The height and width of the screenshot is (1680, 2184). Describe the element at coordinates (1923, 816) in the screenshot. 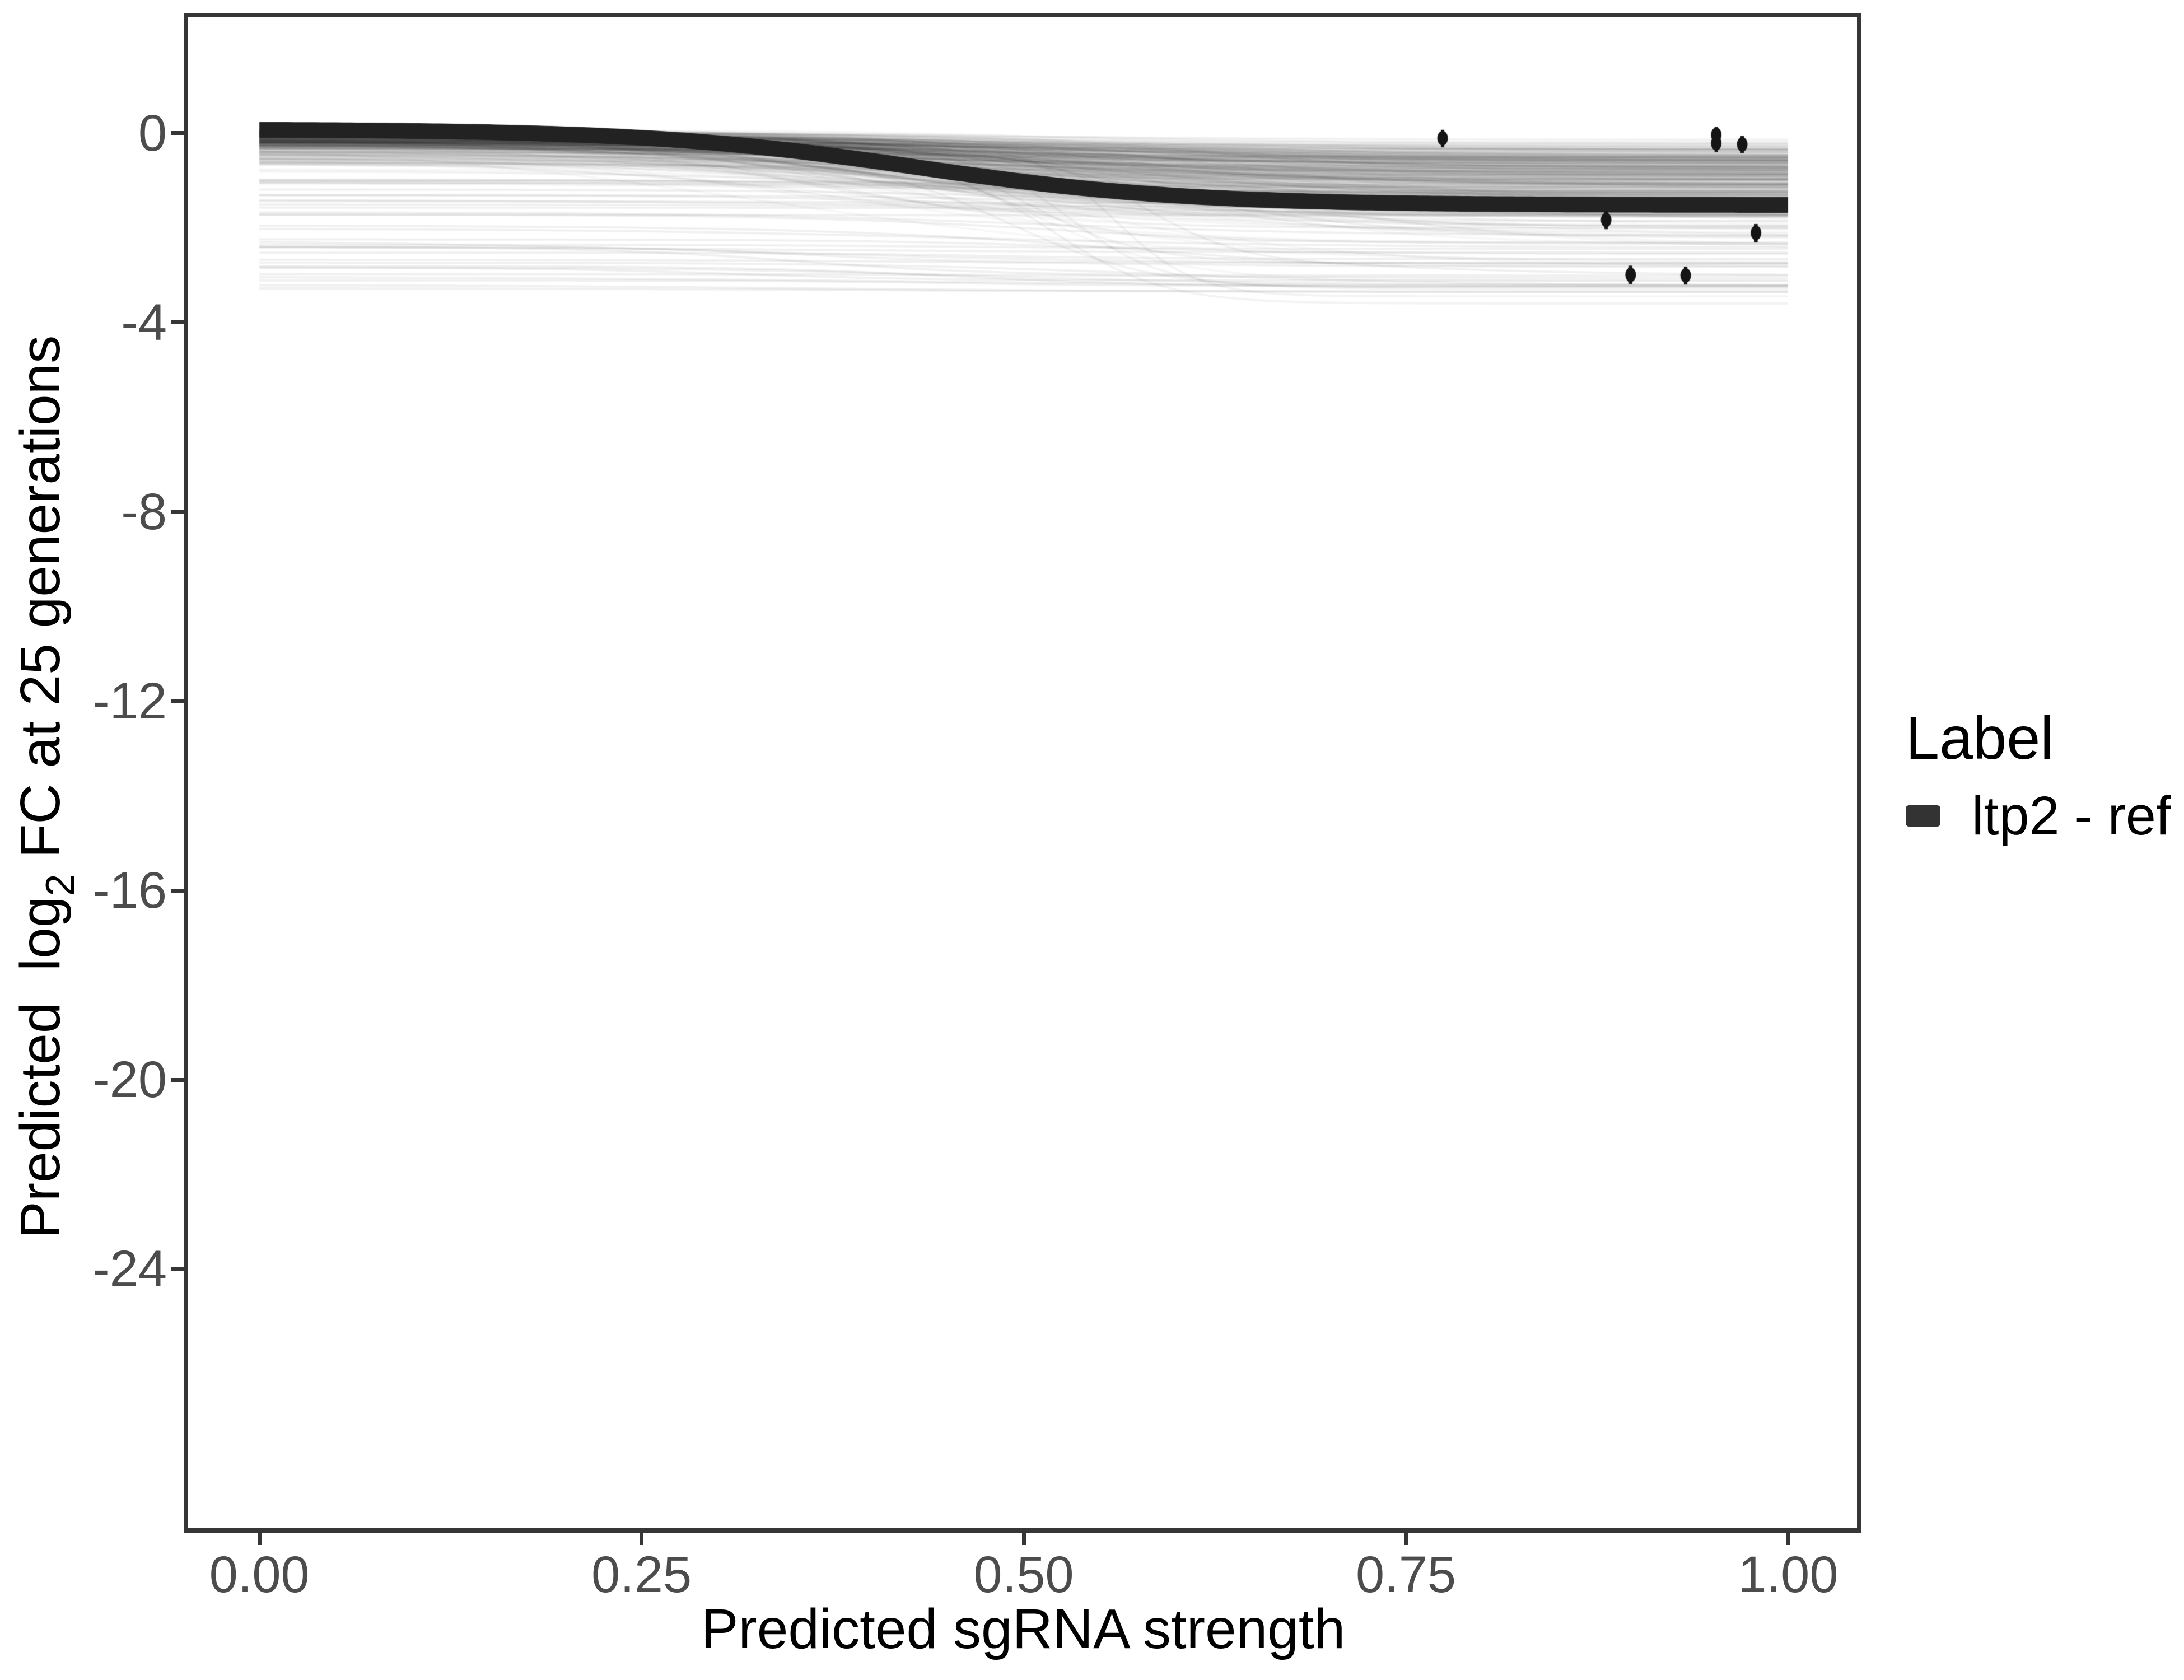

I see `legend-key-swatch` at that location.